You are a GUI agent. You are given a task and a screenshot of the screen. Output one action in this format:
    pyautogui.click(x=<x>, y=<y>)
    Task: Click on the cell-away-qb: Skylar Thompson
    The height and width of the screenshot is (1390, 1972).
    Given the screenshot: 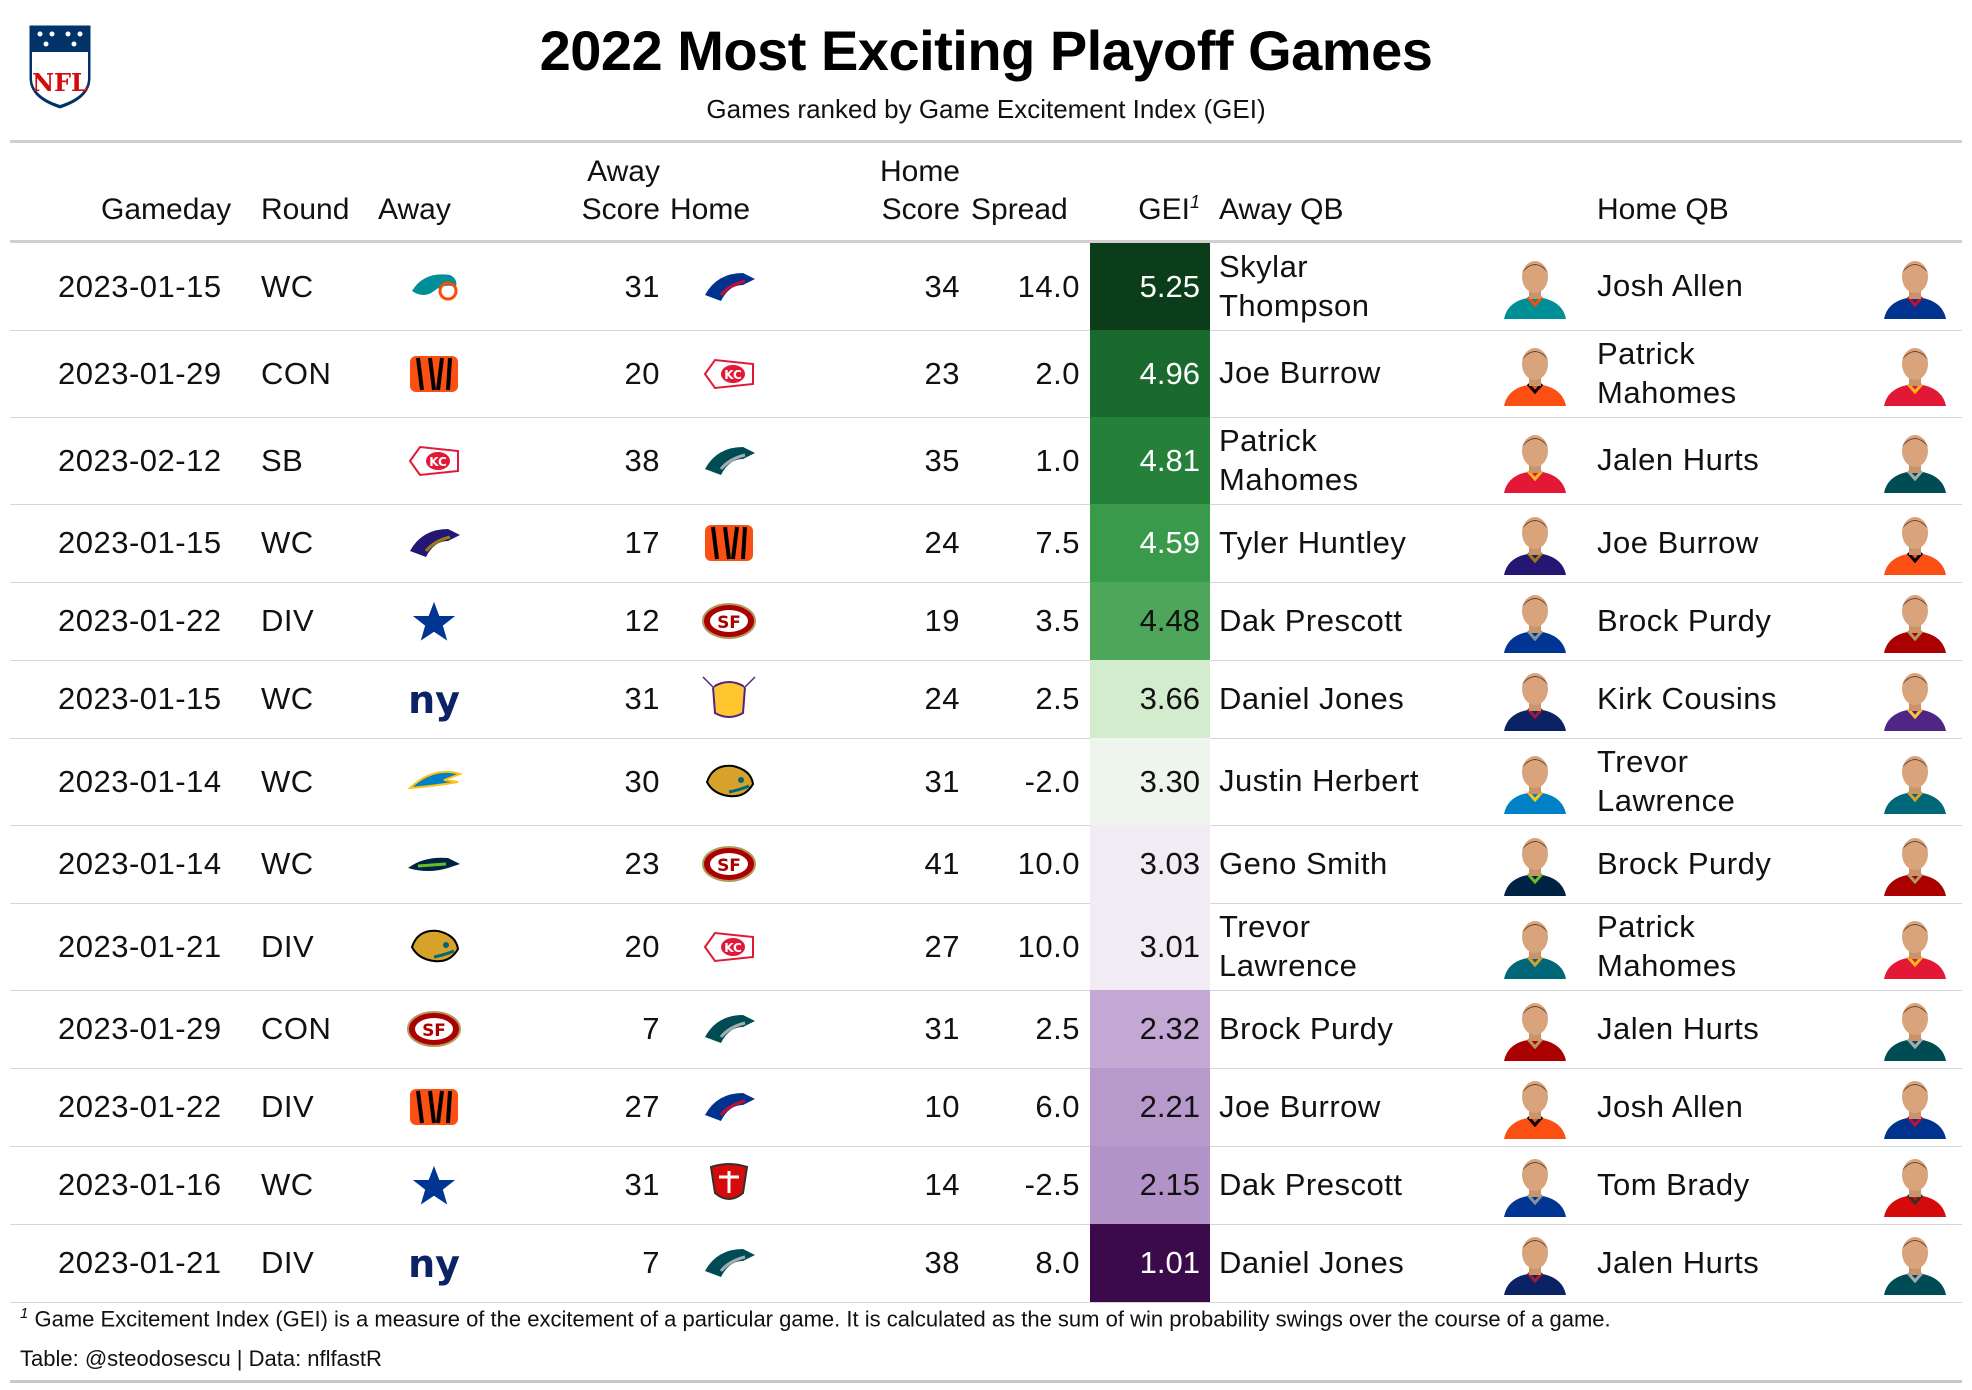 What is the action you would take?
    pyautogui.click(x=1294, y=285)
    